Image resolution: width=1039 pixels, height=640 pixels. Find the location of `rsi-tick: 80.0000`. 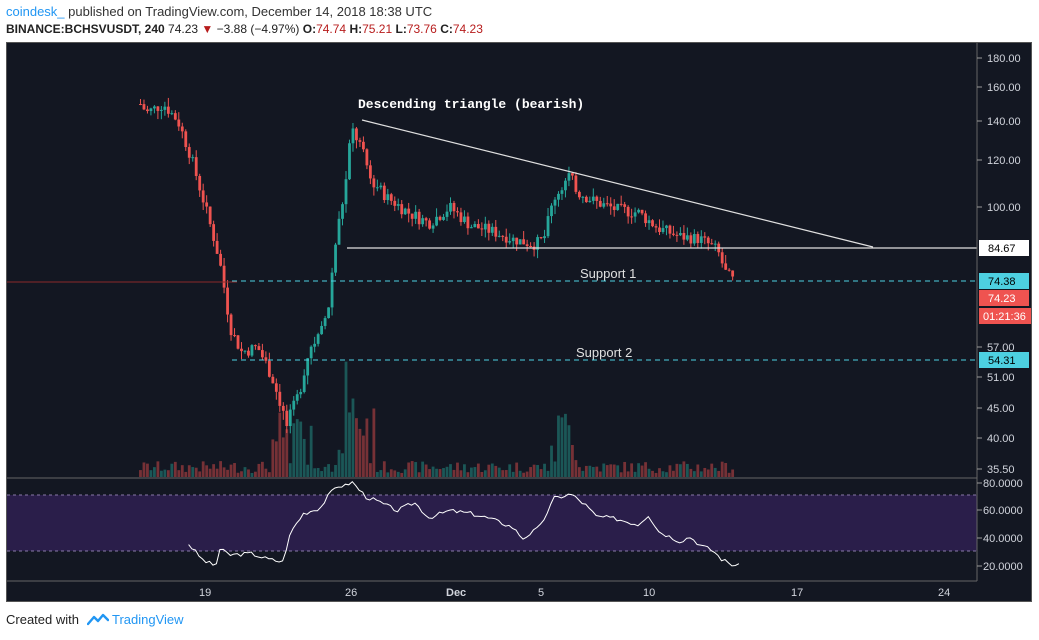

rsi-tick: 80.0000 is located at coordinates (1003, 484).